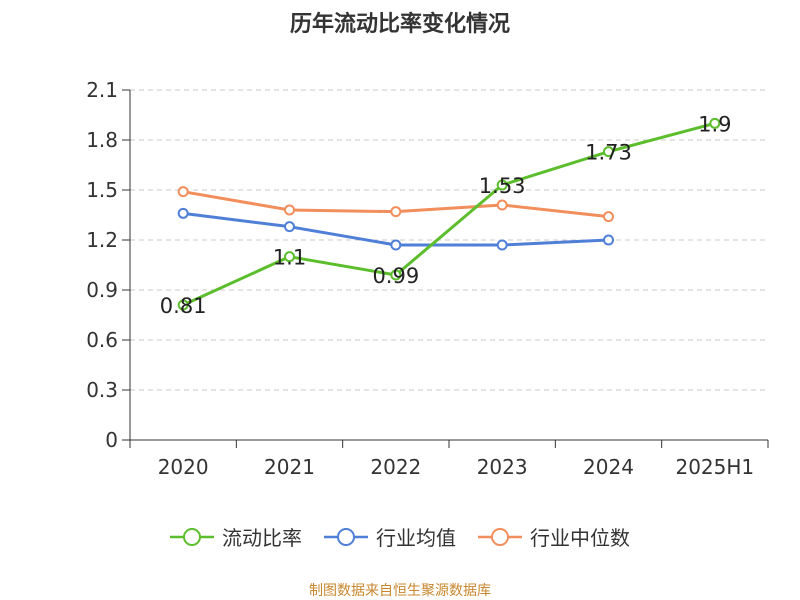 This screenshot has height=600, width=800. I want to click on y-tick-label: 0.6, so click(102, 340).